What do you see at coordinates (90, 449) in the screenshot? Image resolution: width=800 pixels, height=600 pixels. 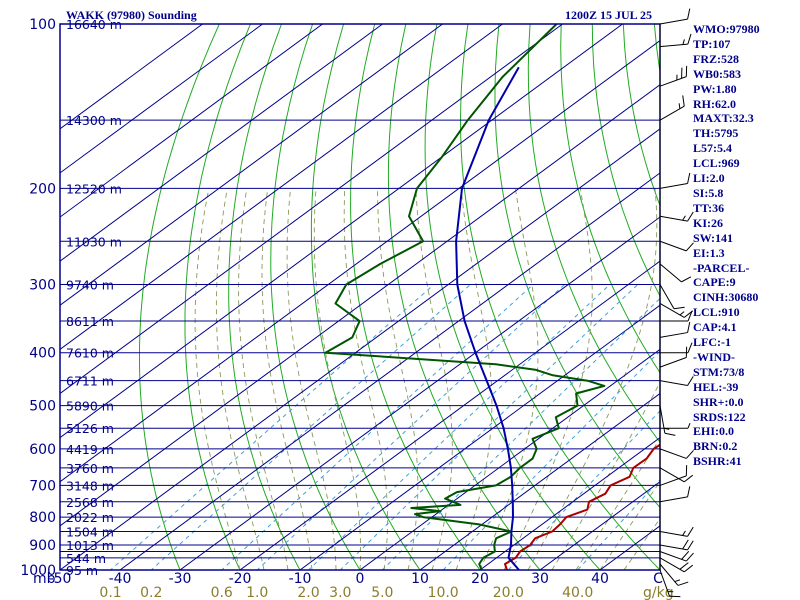 I see `height-label: 4419 m` at bounding box center [90, 449].